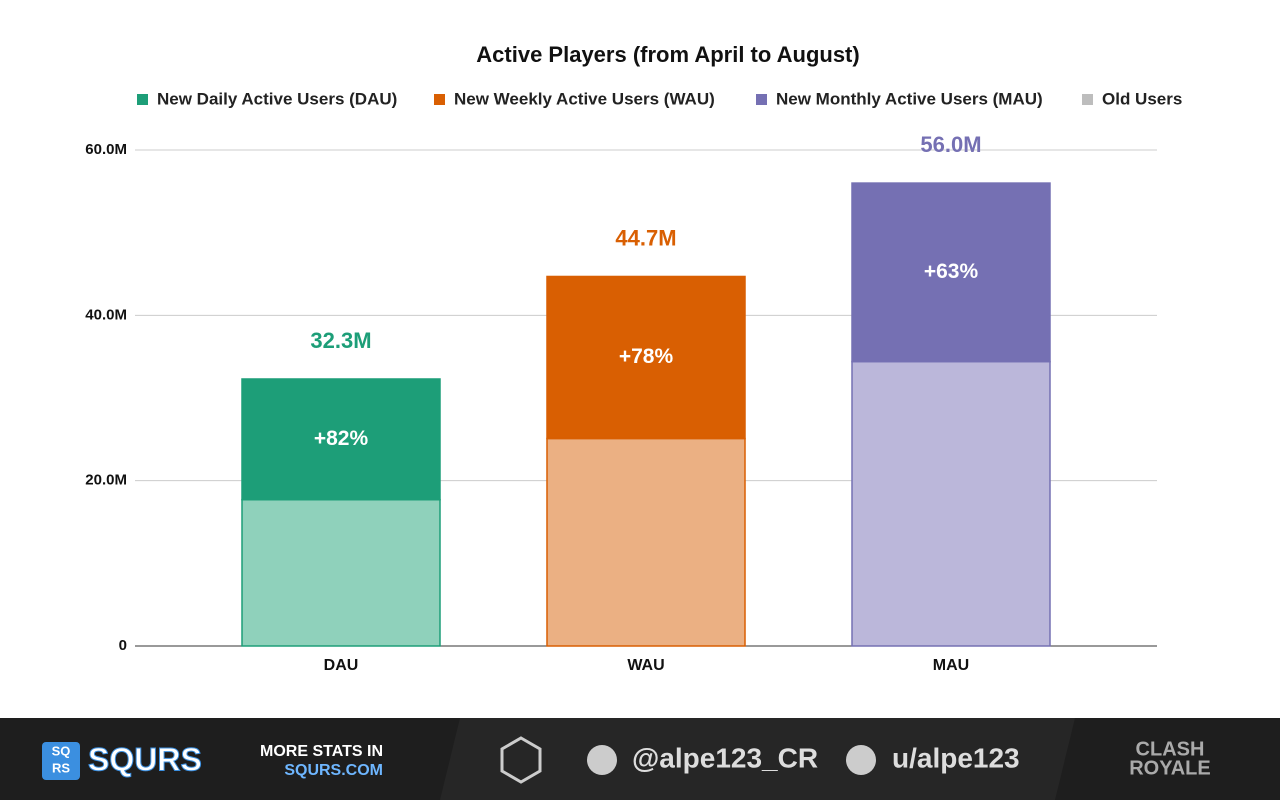 The height and width of the screenshot is (800, 1280). I want to click on total-label: 32.3M, so click(340, 340).